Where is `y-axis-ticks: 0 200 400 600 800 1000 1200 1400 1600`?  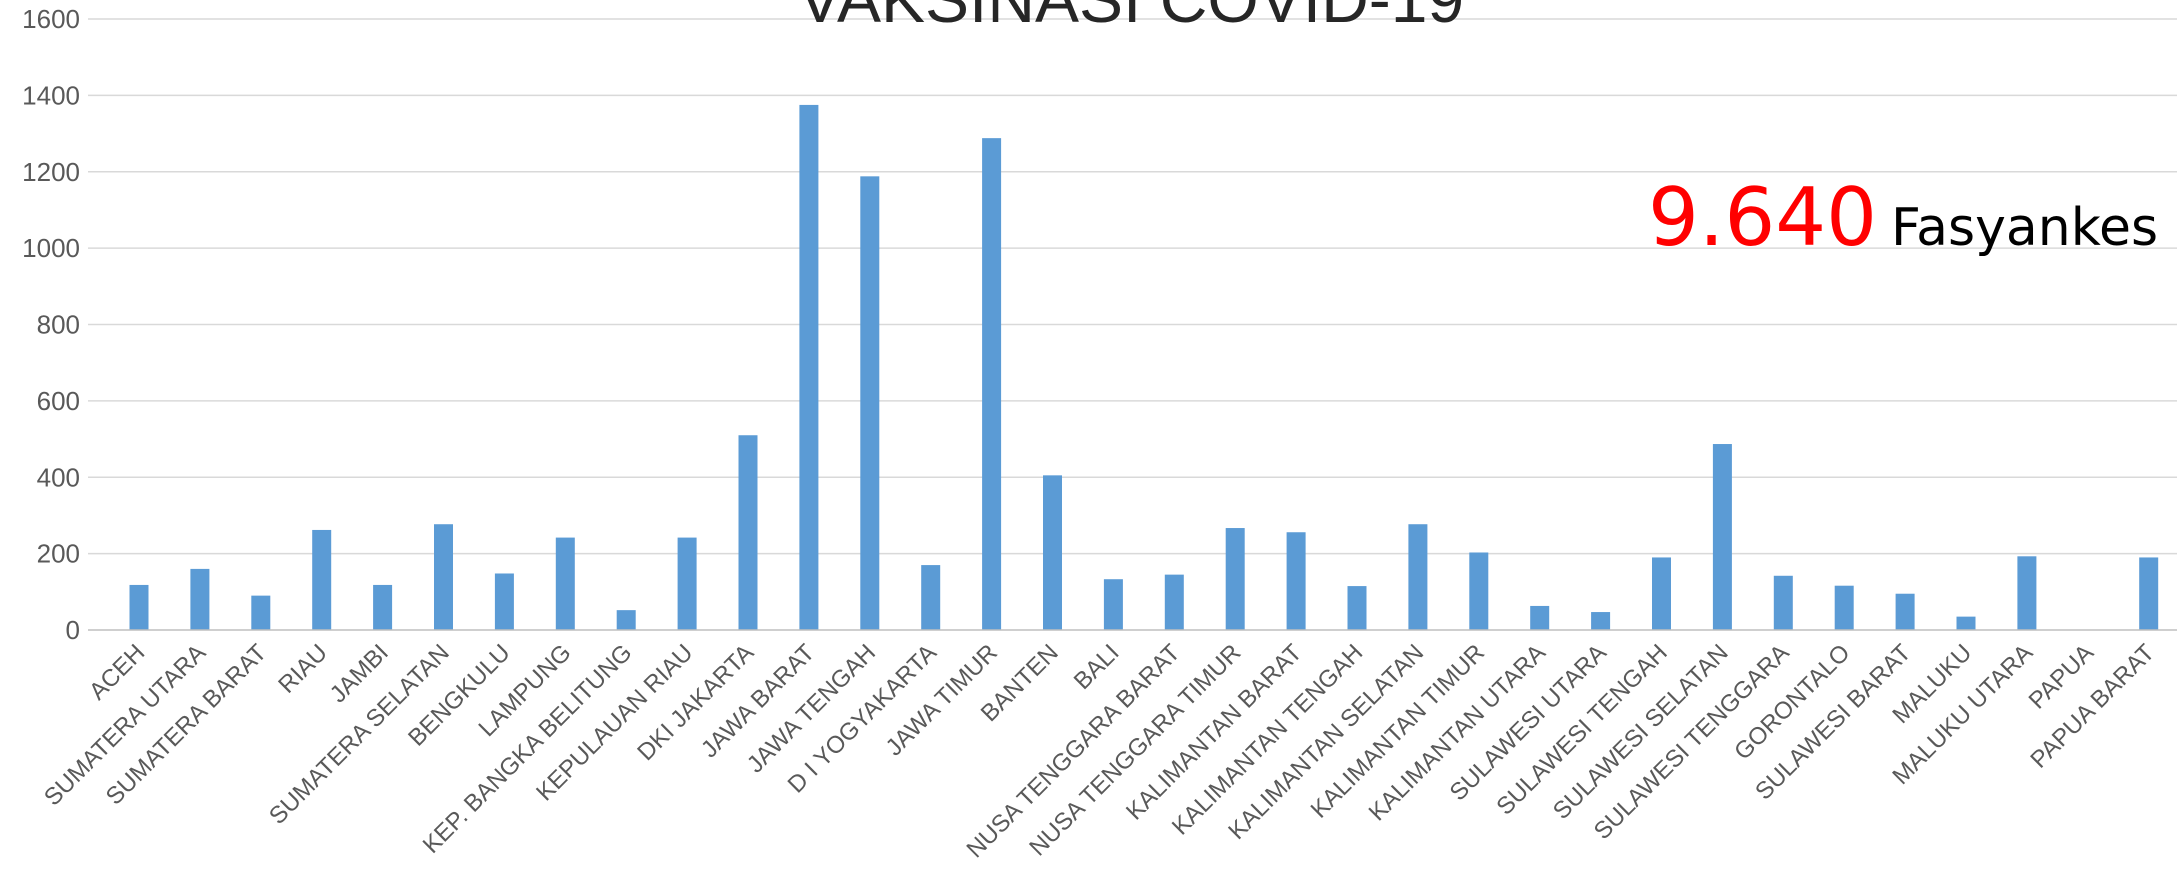 y-axis-ticks: 0 200 400 600 800 1000 1200 1400 1600 is located at coordinates (51, 324).